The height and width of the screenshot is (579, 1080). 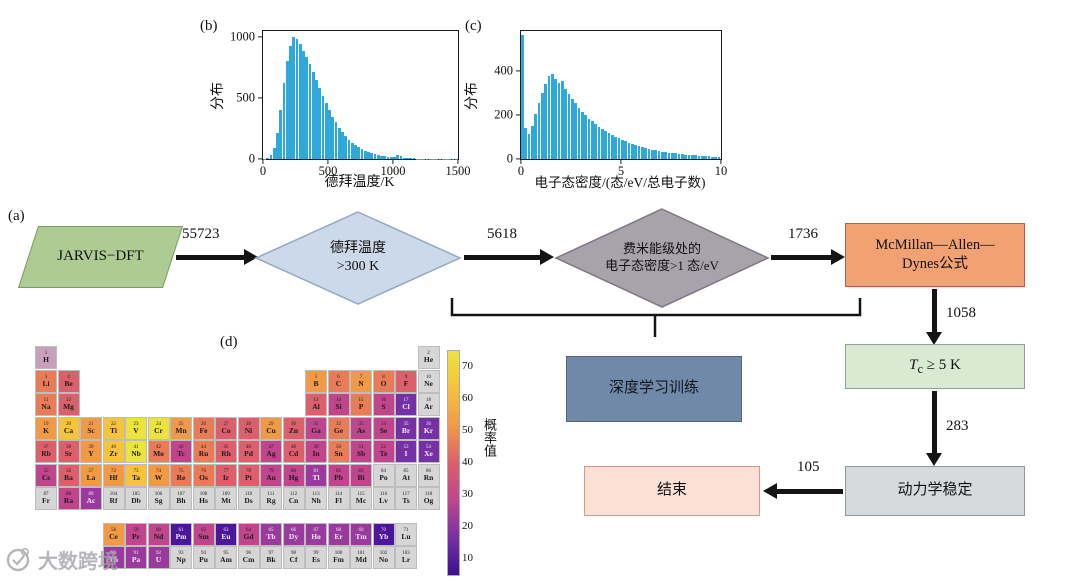 What do you see at coordinates (181, 428) in the screenshot?
I see `element-cell: 25 Mn` at bounding box center [181, 428].